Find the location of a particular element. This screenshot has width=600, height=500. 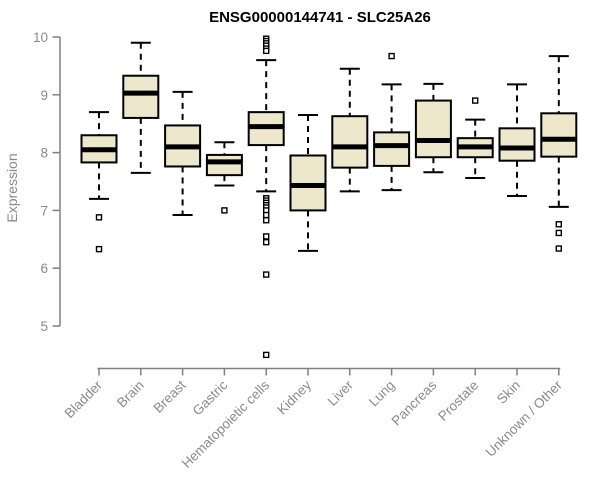

x-axis-tick-label: Lung is located at coordinates (382, 394).